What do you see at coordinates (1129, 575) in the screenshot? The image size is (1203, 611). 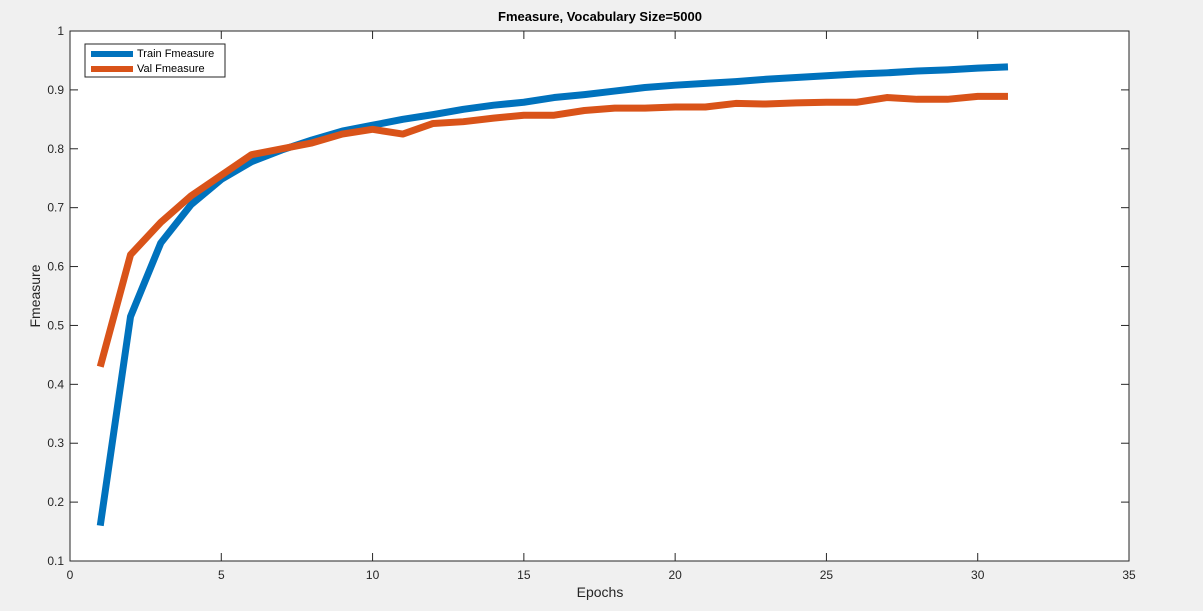 I see `x-tick-label: 35` at bounding box center [1129, 575].